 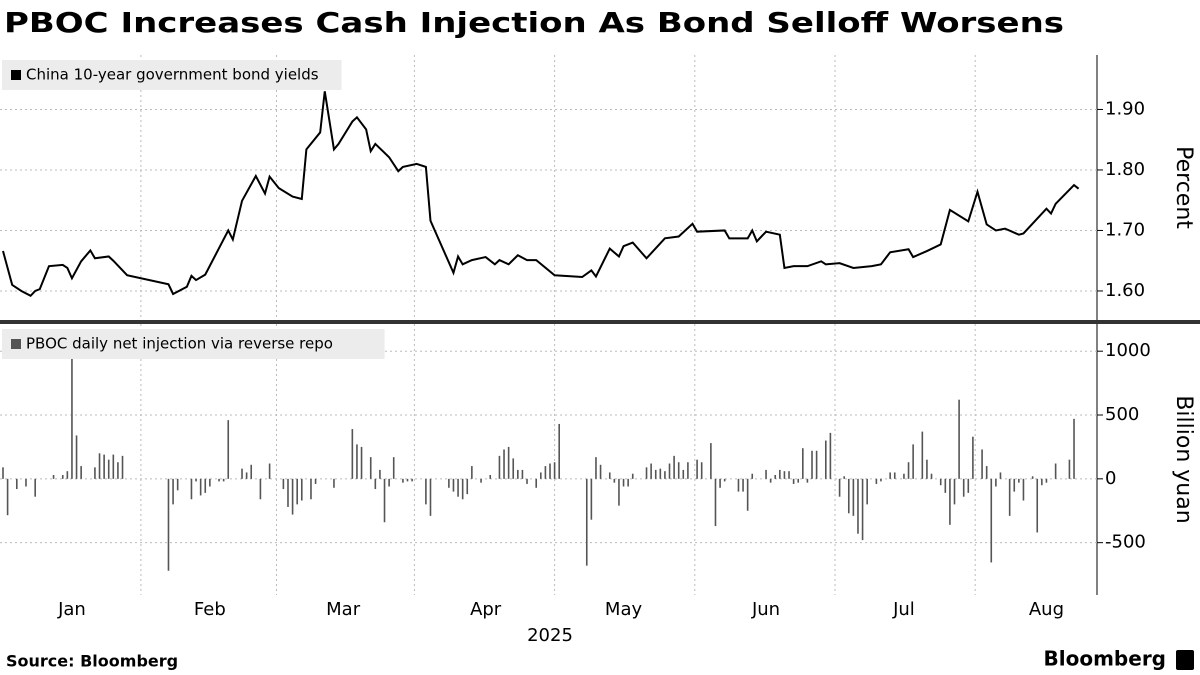 What do you see at coordinates (193, 344) in the screenshot?
I see `legend-box` at bounding box center [193, 344].